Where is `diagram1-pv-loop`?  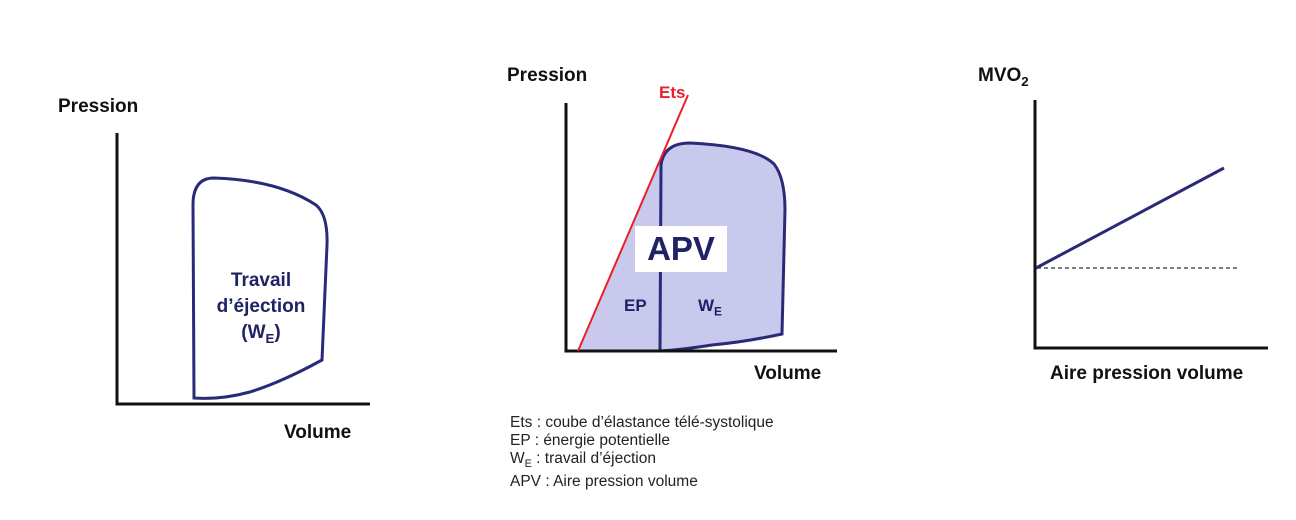 diagram1-pv-loop is located at coordinates (260, 288).